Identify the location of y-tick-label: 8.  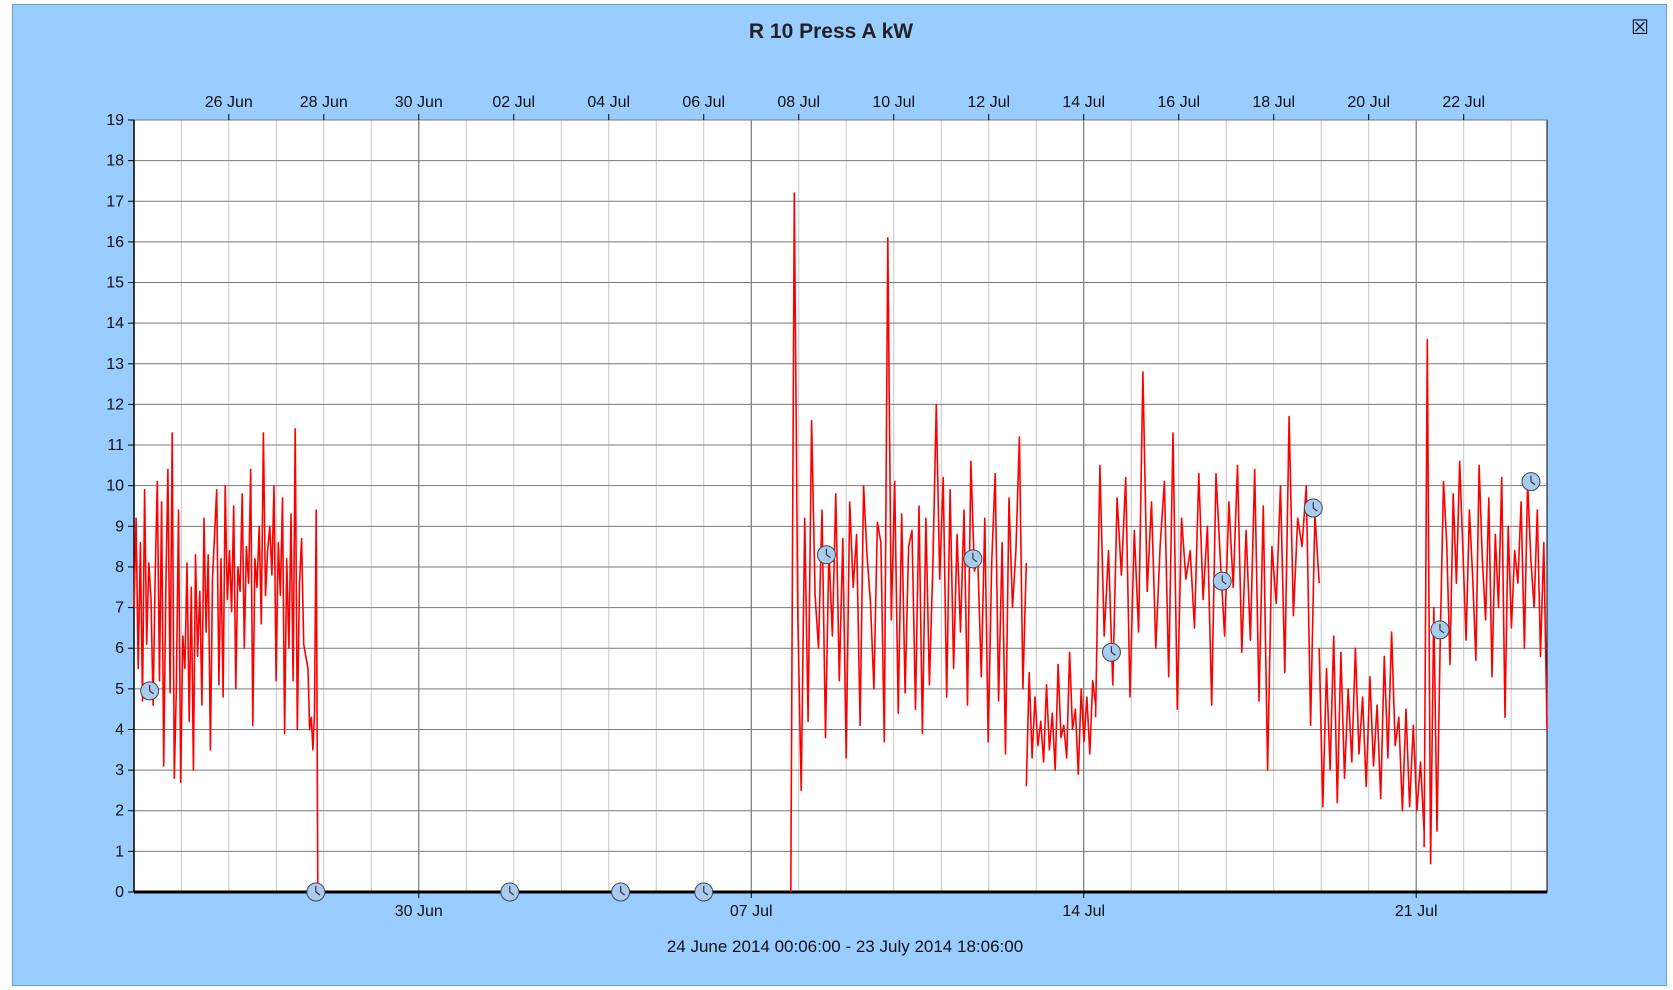
(119, 567).